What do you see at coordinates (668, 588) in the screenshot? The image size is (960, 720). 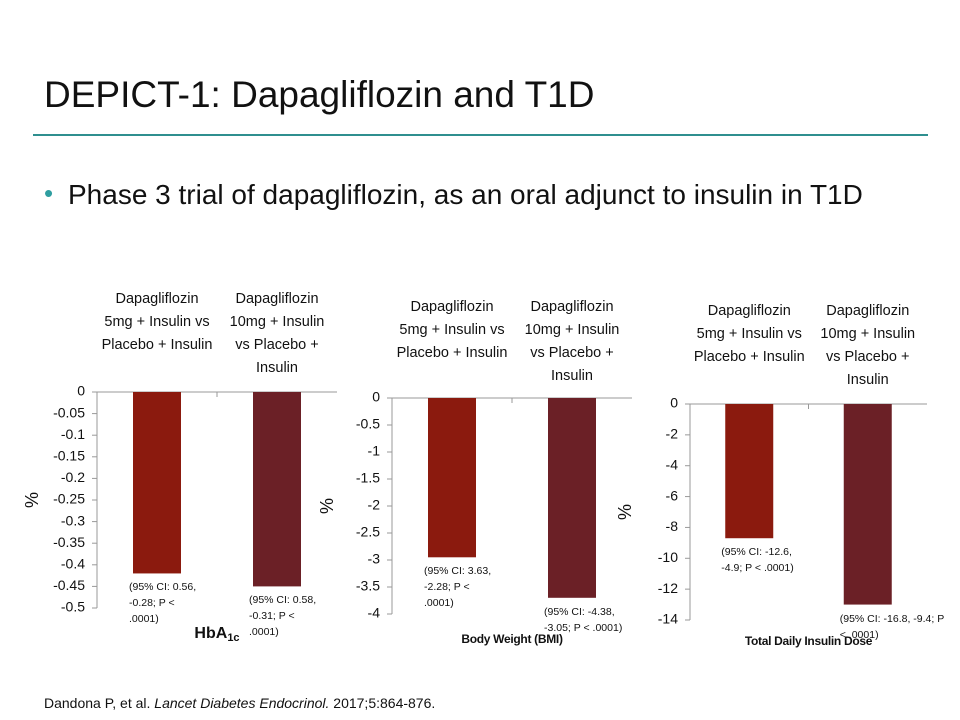 I see `y-tick-label: -12` at bounding box center [668, 588].